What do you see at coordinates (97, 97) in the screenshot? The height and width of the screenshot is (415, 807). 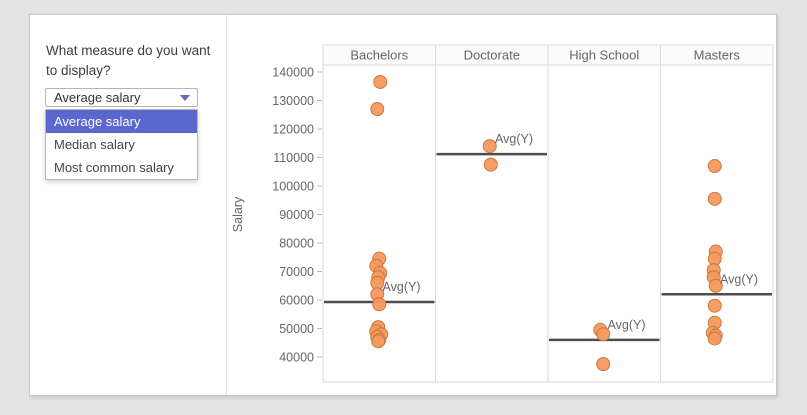 I see `measure-select-value: Average salary` at bounding box center [97, 97].